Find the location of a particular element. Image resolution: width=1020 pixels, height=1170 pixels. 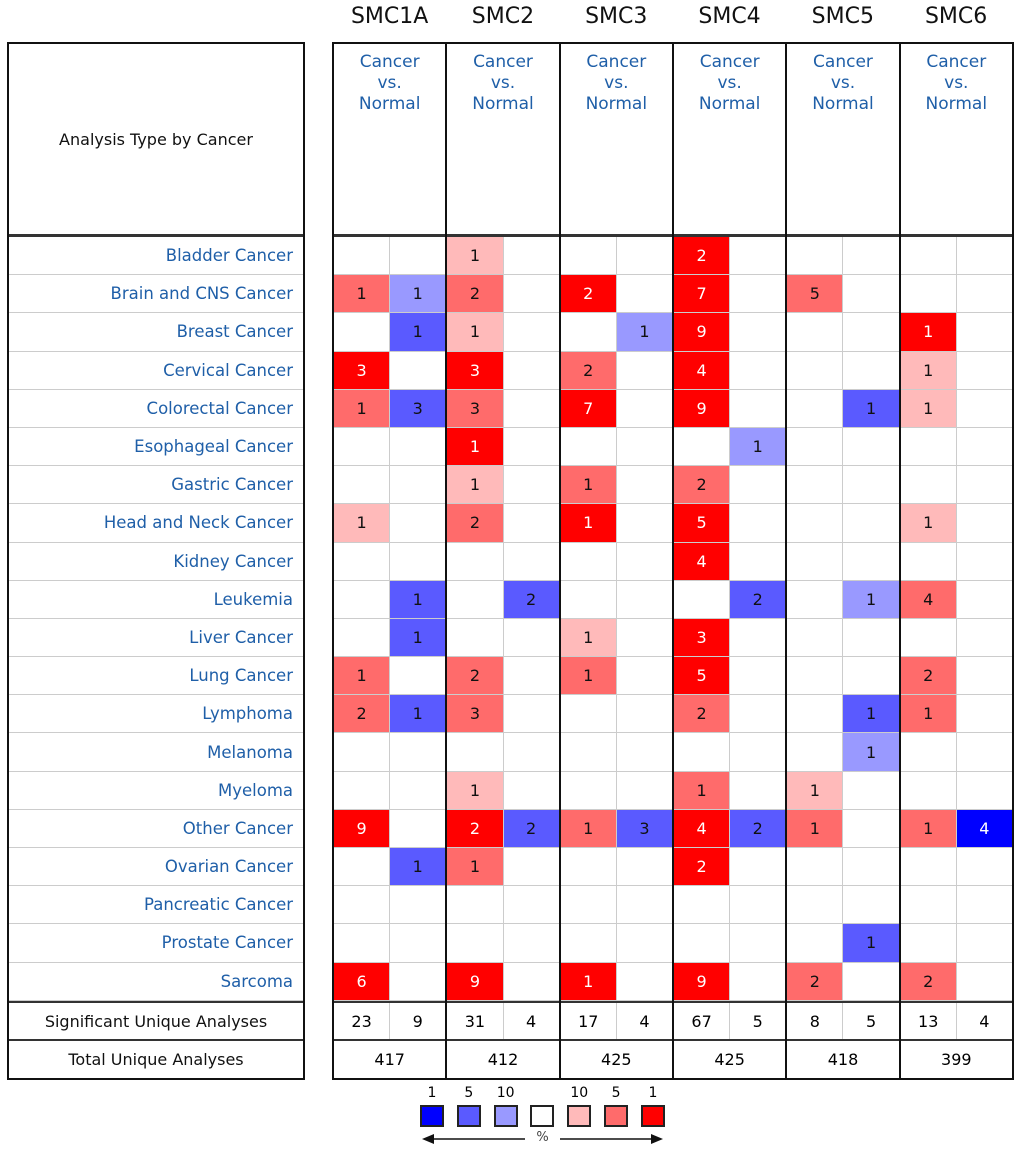

cancer-label: Sarcoma is located at coordinates (156, 982).